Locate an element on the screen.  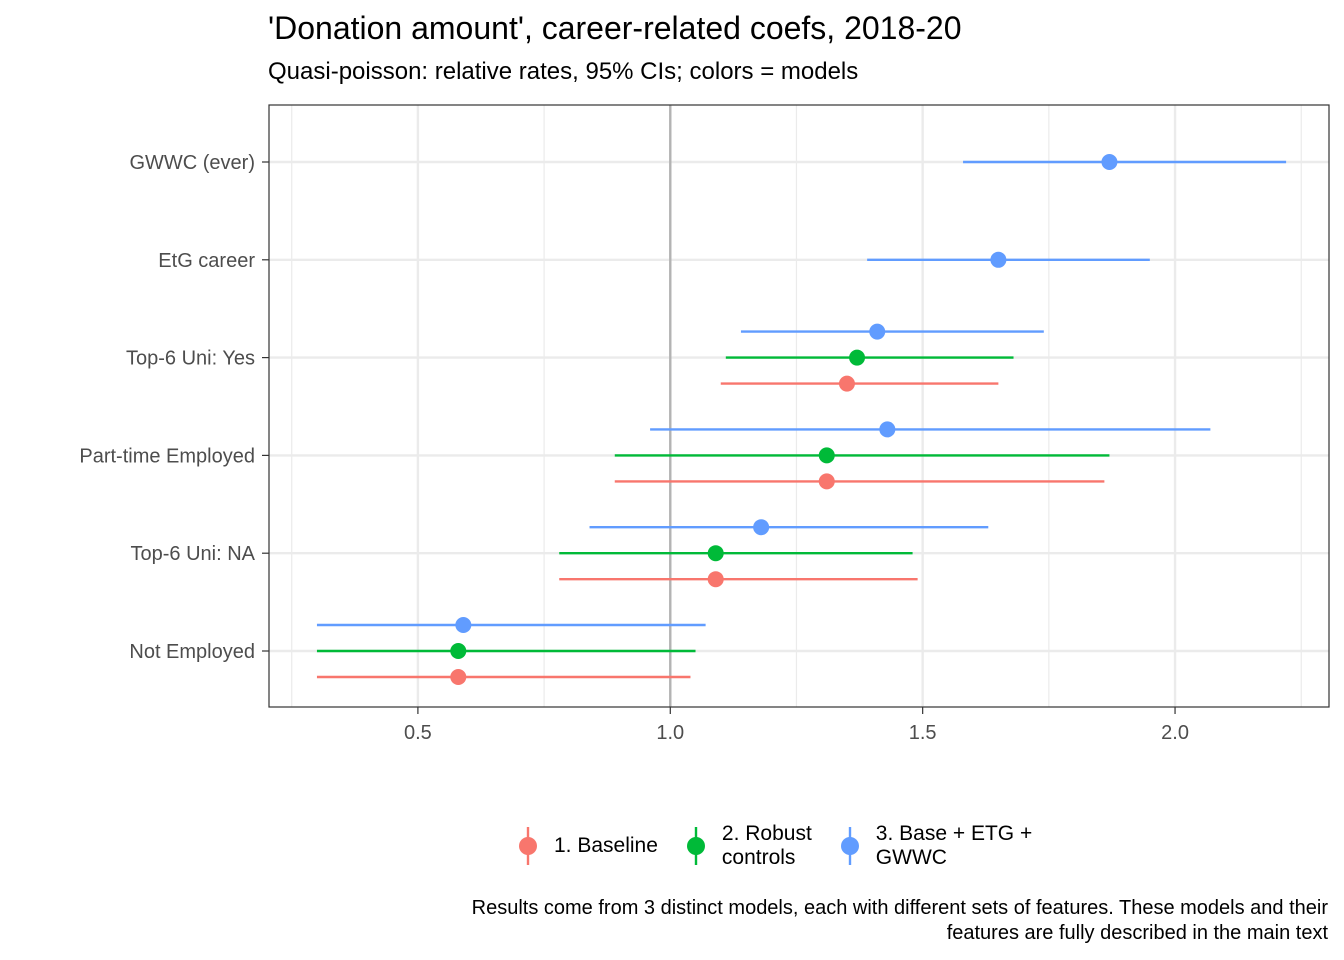
y-tick-label: Part-time Employed is located at coordinates (167, 456).